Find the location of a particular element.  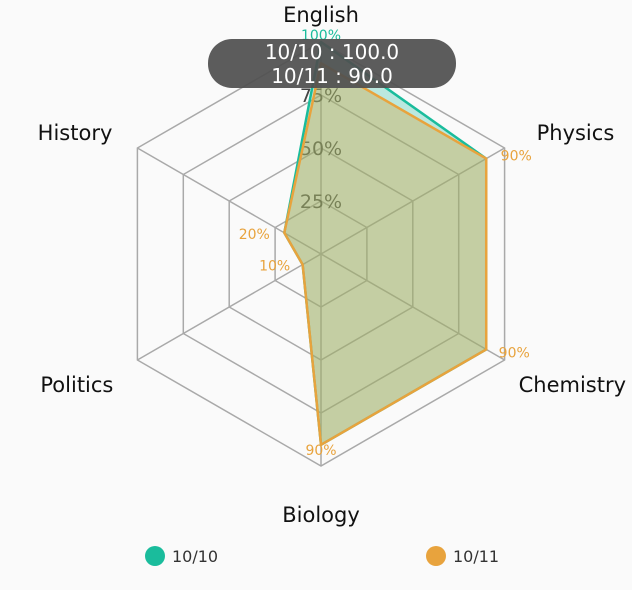

indicator-label-physics: Physics is located at coordinates (576, 133).